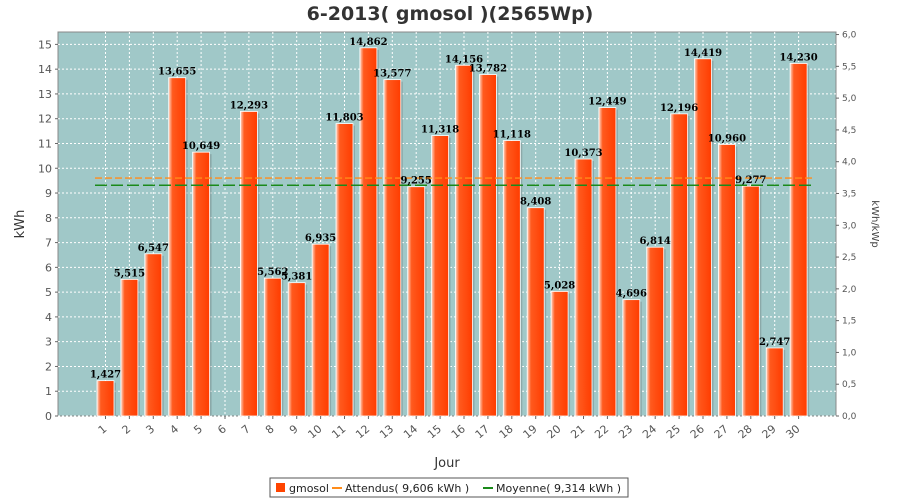  Describe the element at coordinates (774, 342) in the screenshot. I see `bar-value-label: 2,747` at that location.